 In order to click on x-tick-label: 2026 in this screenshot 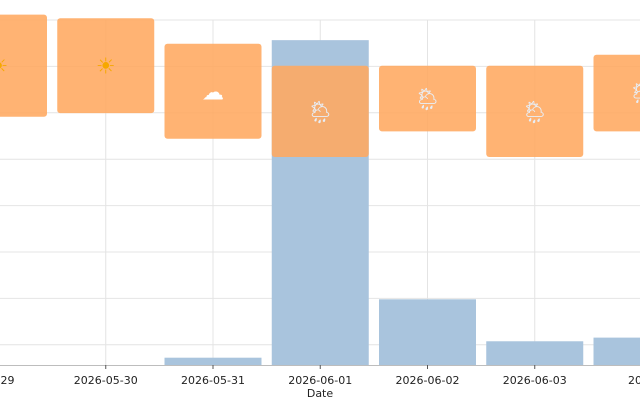, I will do `click(634, 380)`.